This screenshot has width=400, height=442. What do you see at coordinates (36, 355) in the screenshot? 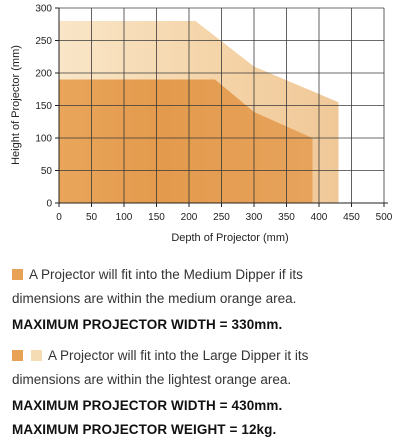
I see `large-swatch-light` at bounding box center [36, 355].